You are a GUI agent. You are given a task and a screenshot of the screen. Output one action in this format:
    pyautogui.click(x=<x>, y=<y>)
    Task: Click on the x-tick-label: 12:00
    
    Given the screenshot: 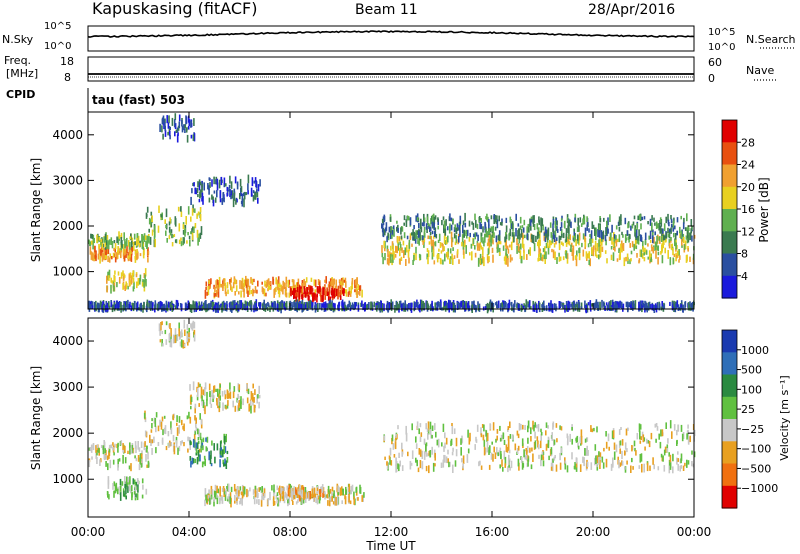 What is the action you would take?
    pyautogui.click(x=391, y=532)
    